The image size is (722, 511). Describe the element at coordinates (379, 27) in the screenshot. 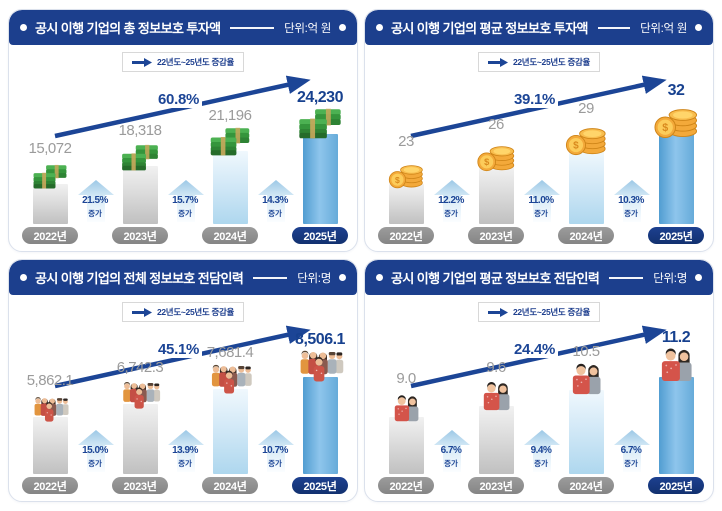

I see `bullet-icon` at that location.